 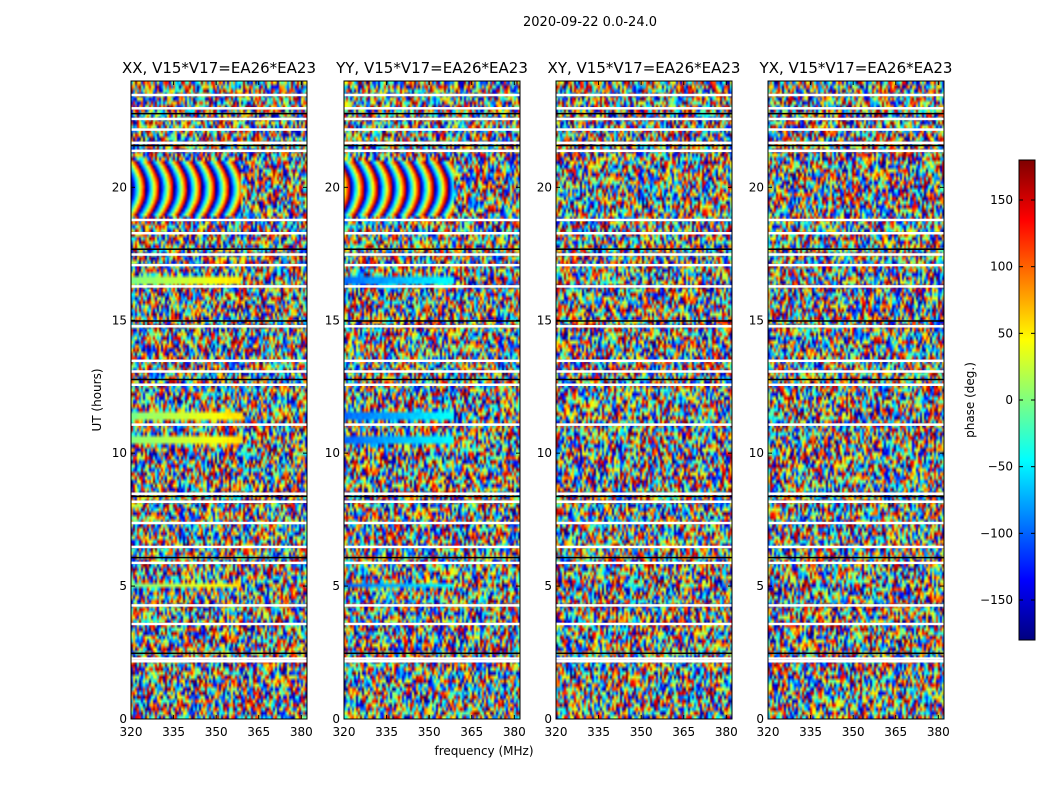 What do you see at coordinates (1001, 267) in the screenshot?
I see `colorbar-tick-label: 100` at bounding box center [1001, 267].